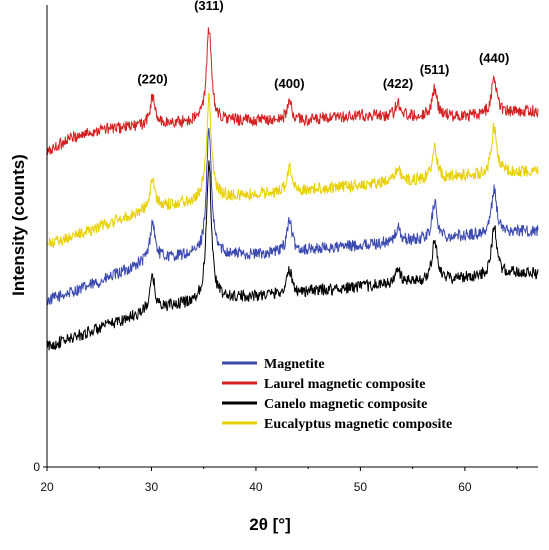 This screenshot has width=549, height=550. Describe the element at coordinates (152, 487) in the screenshot. I see `x-tick-label: 30` at that location.